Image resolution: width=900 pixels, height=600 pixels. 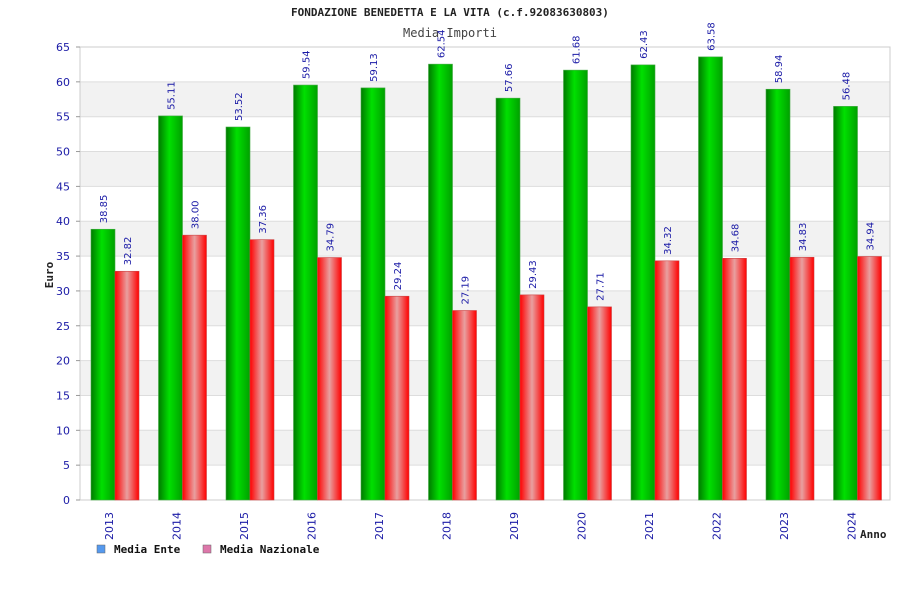 What do you see at coordinates (128, 251) in the screenshot?
I see `data-label: 32.82` at bounding box center [128, 251].